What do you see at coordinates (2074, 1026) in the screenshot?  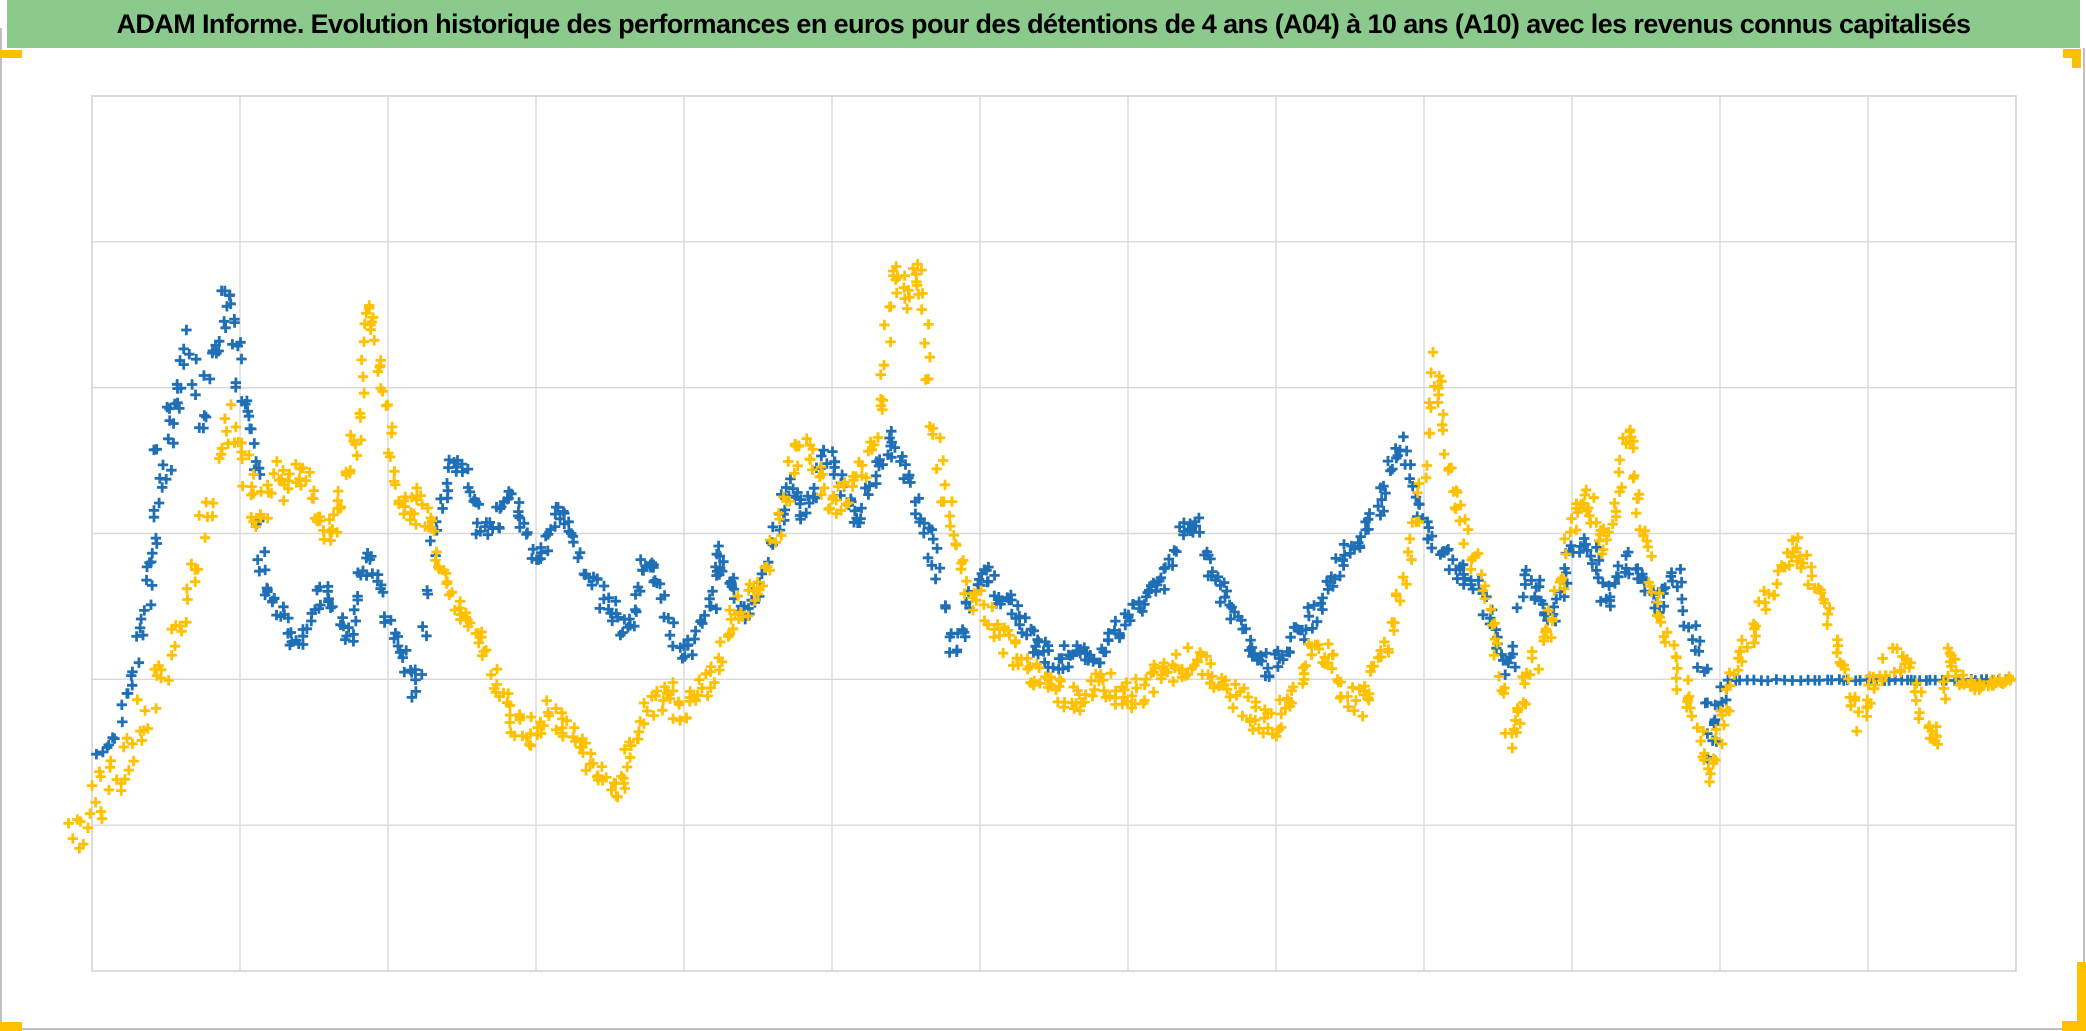 I see `gold-accent-bottom-right-h` at bounding box center [2074, 1026].